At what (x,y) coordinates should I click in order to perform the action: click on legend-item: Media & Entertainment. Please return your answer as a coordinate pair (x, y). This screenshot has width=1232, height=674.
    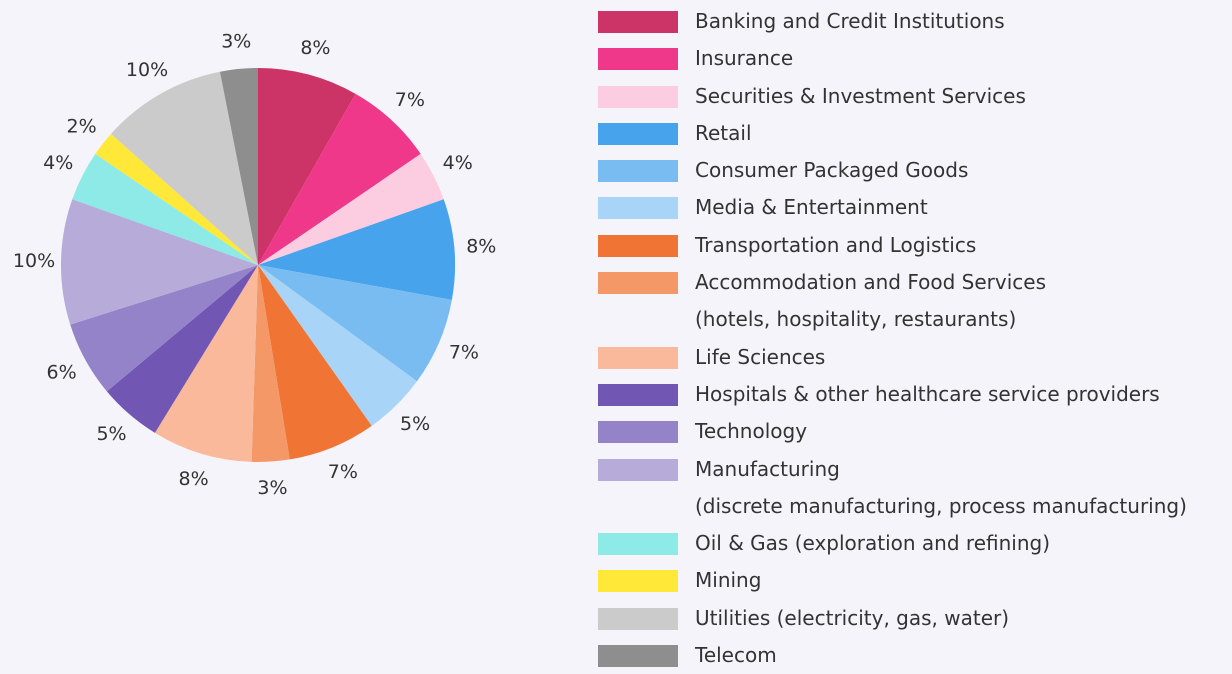
    Looking at the image, I should click on (892, 207).